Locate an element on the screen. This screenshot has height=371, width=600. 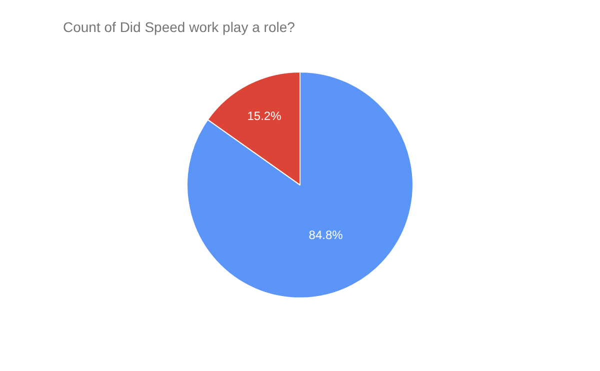
data-label: 15.2% is located at coordinates (264, 116).